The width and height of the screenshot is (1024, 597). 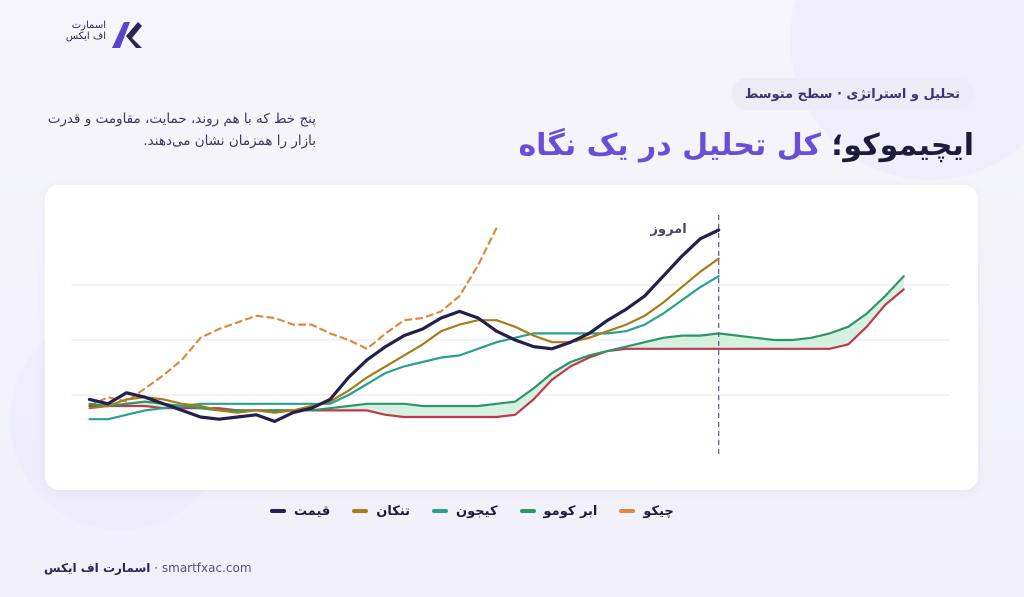 I want to click on footer-site: smartfxac.com, so click(x=206, y=568).